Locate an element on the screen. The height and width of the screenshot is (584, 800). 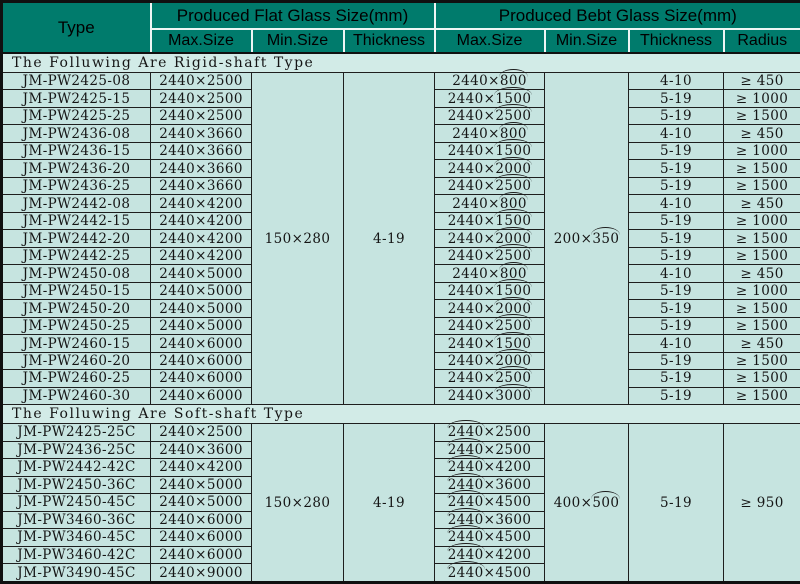
table-row: JM-PW2425-25 2440×2500 2440×2500 5-19 ≥ 1500 is located at coordinates (400, 115).